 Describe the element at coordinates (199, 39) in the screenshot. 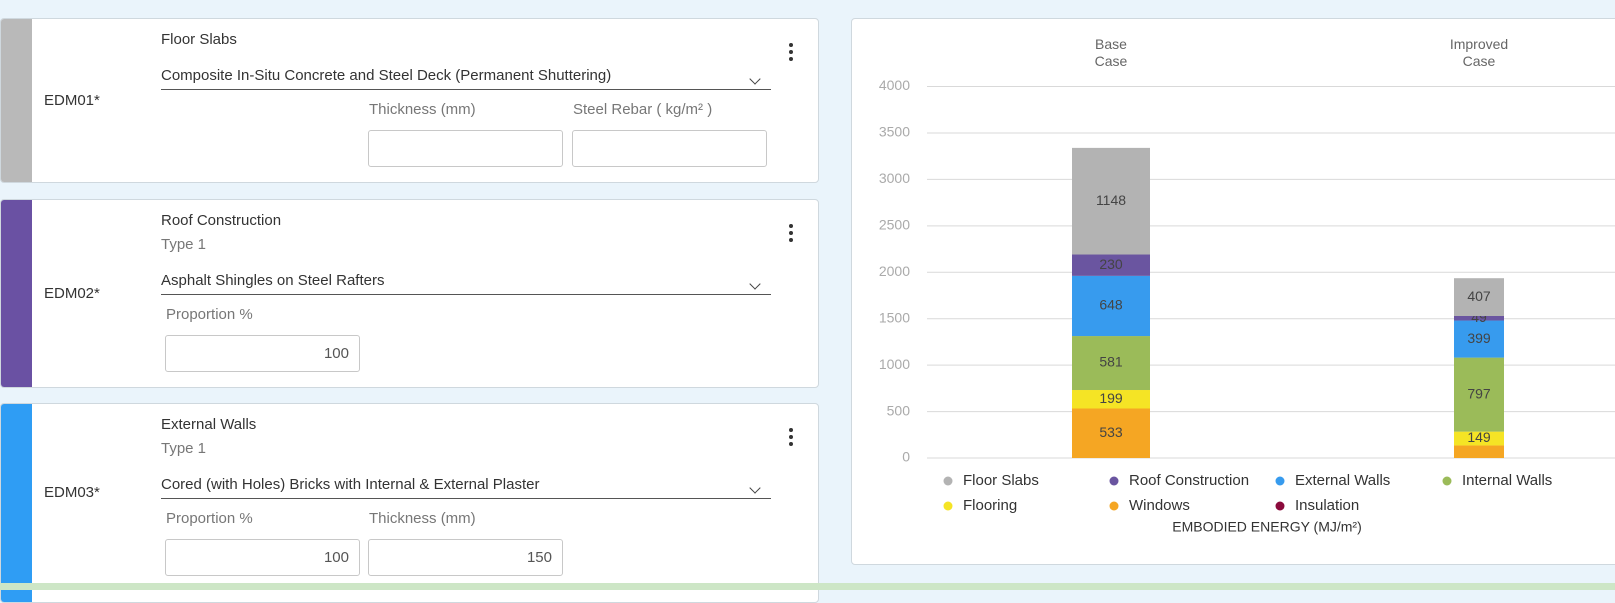

I see `card-title: Floor Slabs` at that location.